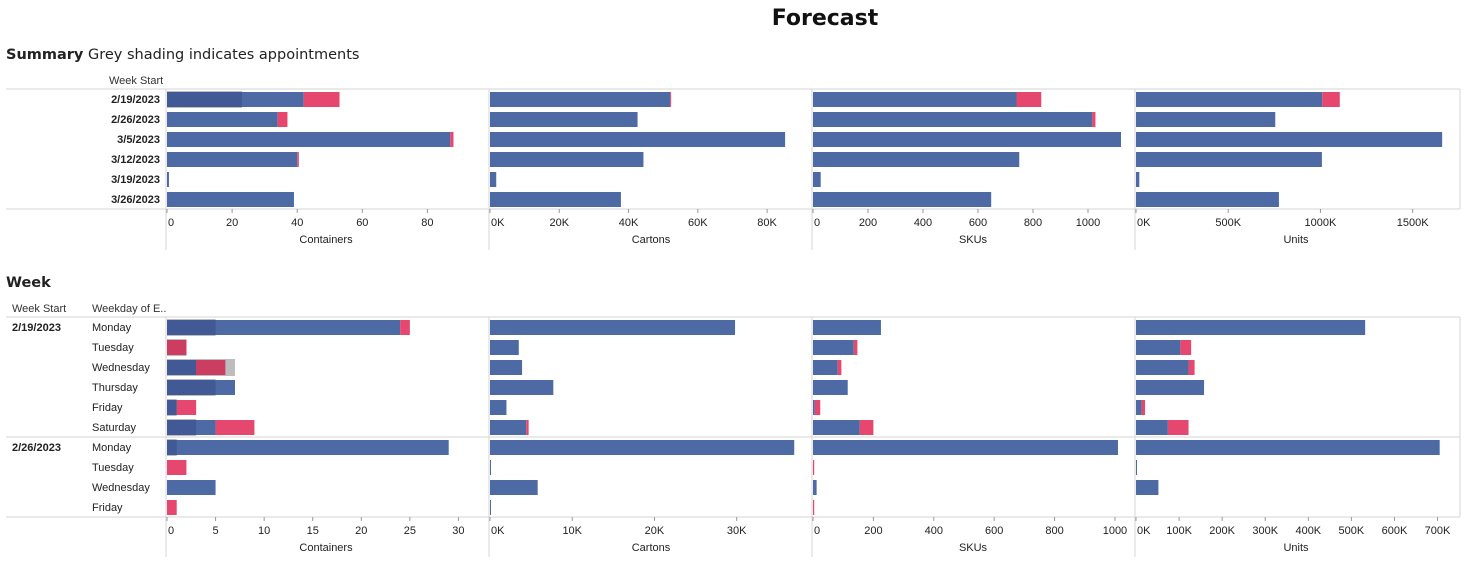 The height and width of the screenshot is (571, 1467). What do you see at coordinates (297, 223) in the screenshot?
I see `axis-tick-label: 40` at bounding box center [297, 223].